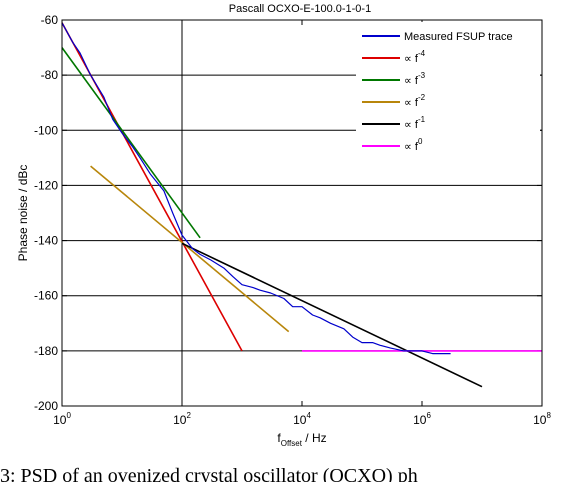 The width and height of the screenshot is (584, 482). What do you see at coordinates (46, 406) in the screenshot?
I see `y-tick-label: -200` at bounding box center [46, 406].